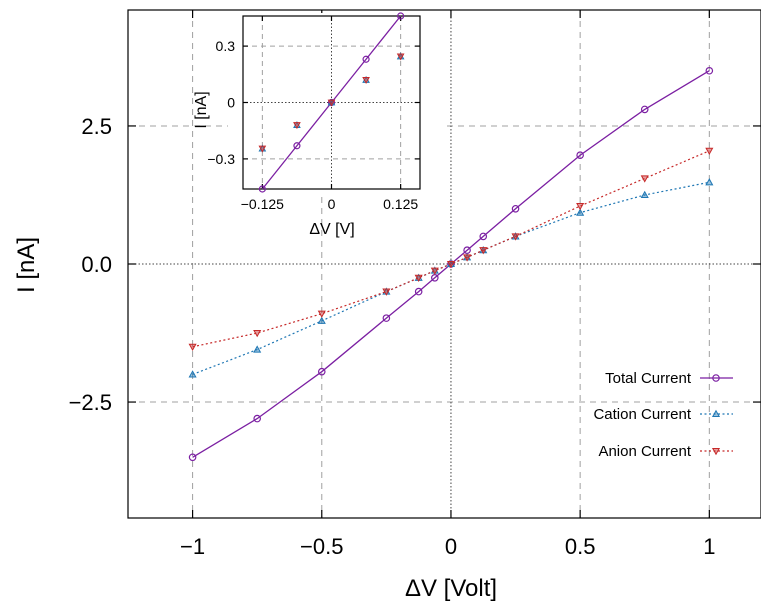 This screenshot has width=761, height=606. Describe the element at coordinates (226, 46) in the screenshot. I see `inset-y-tick-label: 0.3` at that location.